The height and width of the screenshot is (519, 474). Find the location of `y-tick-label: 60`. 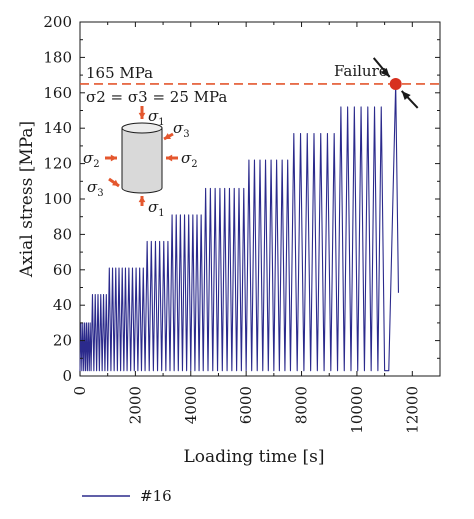

y-tick-label: 60 is located at coordinates (62, 270).